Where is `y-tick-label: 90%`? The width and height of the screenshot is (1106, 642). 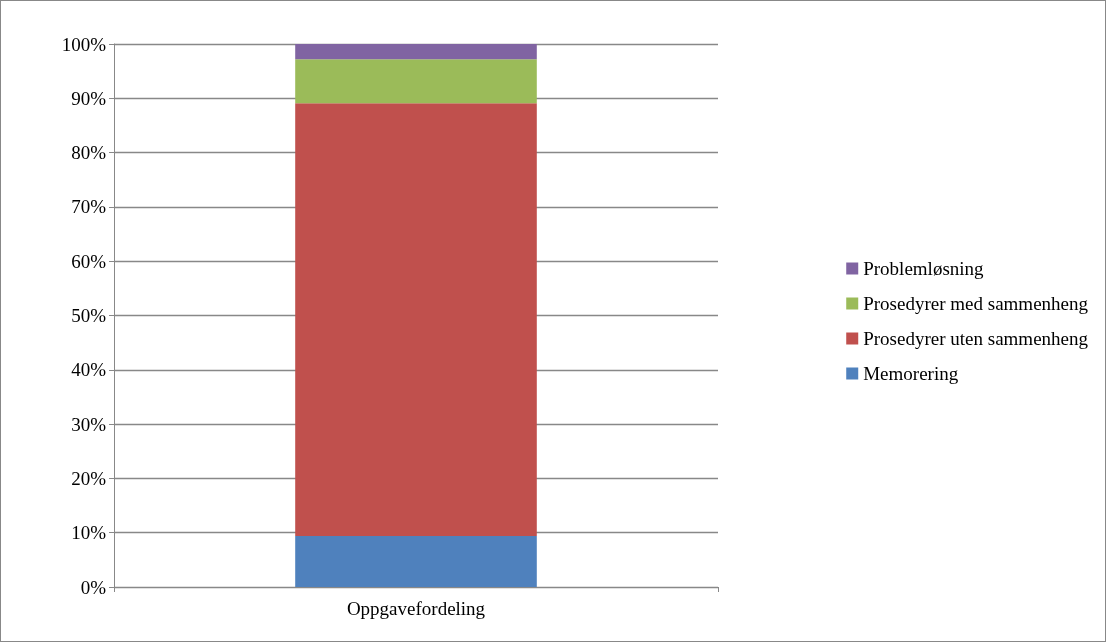 y-tick-label: 90% is located at coordinates (89, 98).